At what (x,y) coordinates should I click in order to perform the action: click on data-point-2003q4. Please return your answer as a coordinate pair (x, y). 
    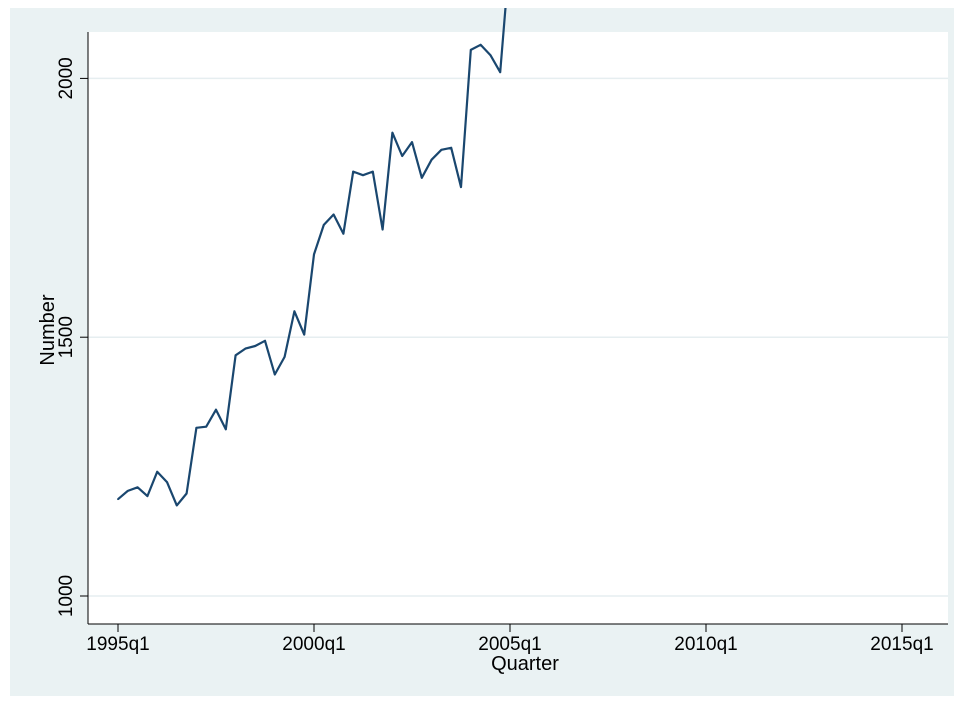
    Looking at the image, I should click on (461, 187).